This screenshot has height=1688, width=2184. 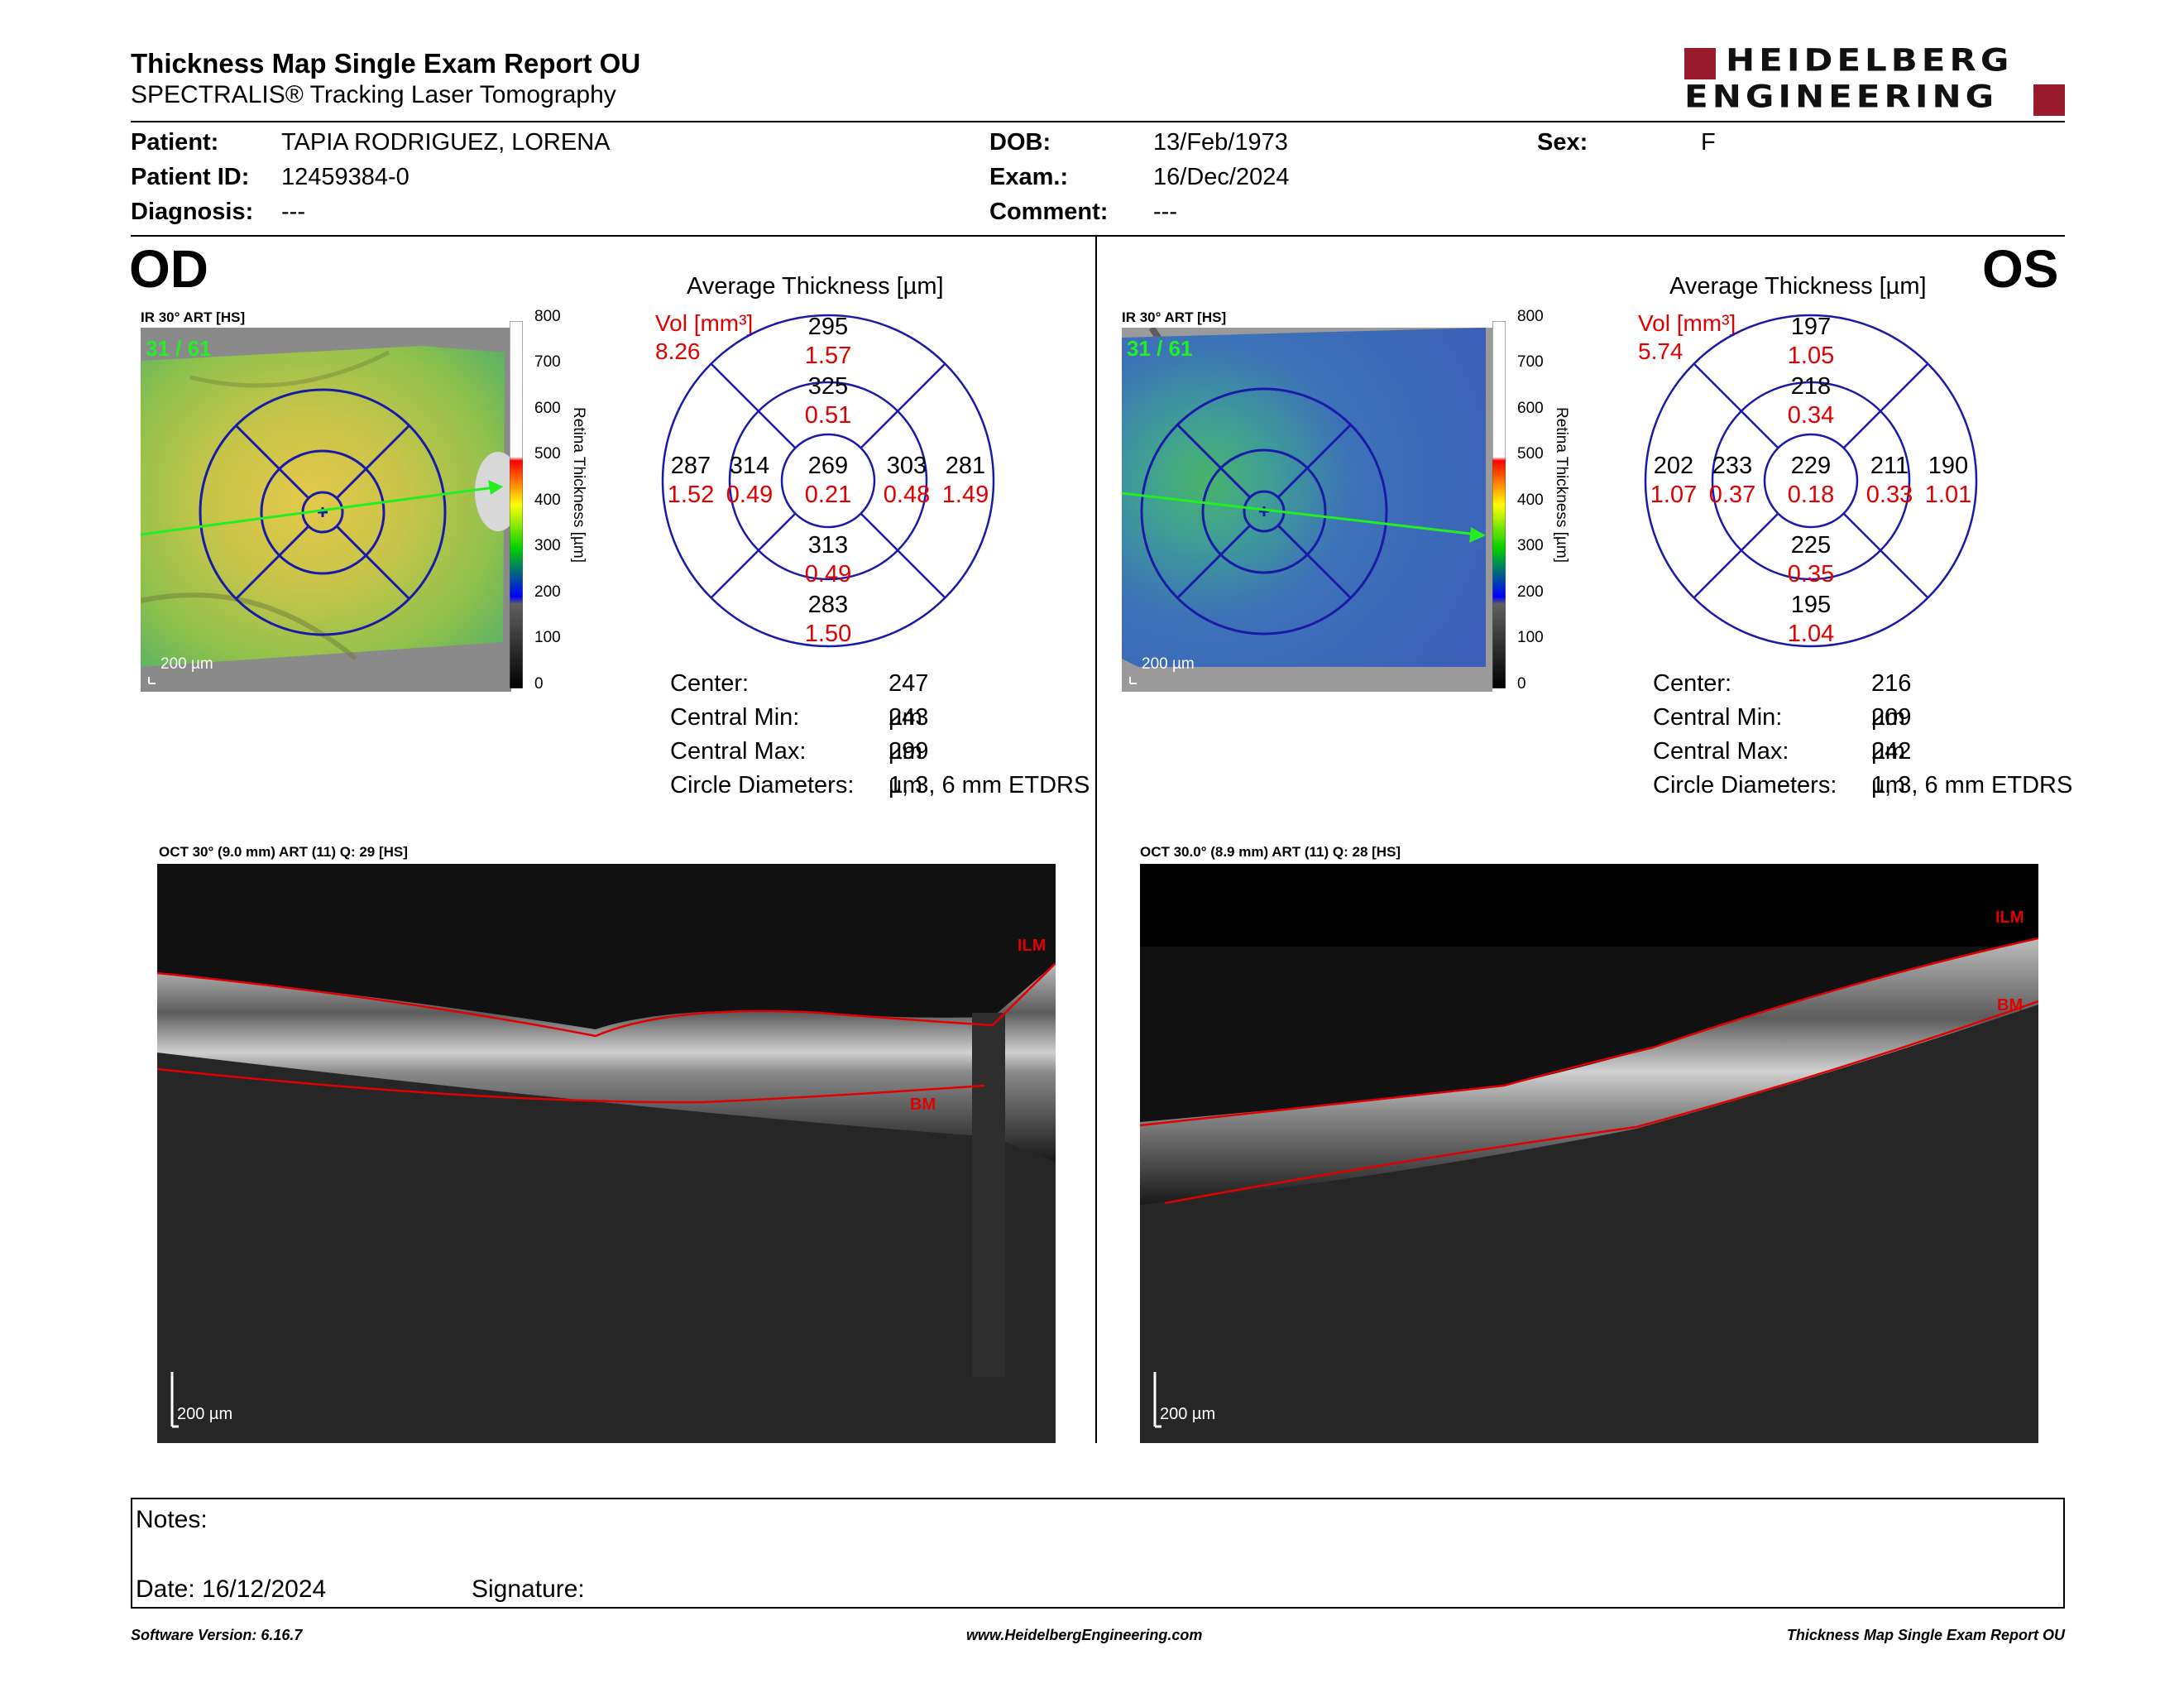 I want to click on os-outer-right: 190 1.01, so click(x=1948, y=481).